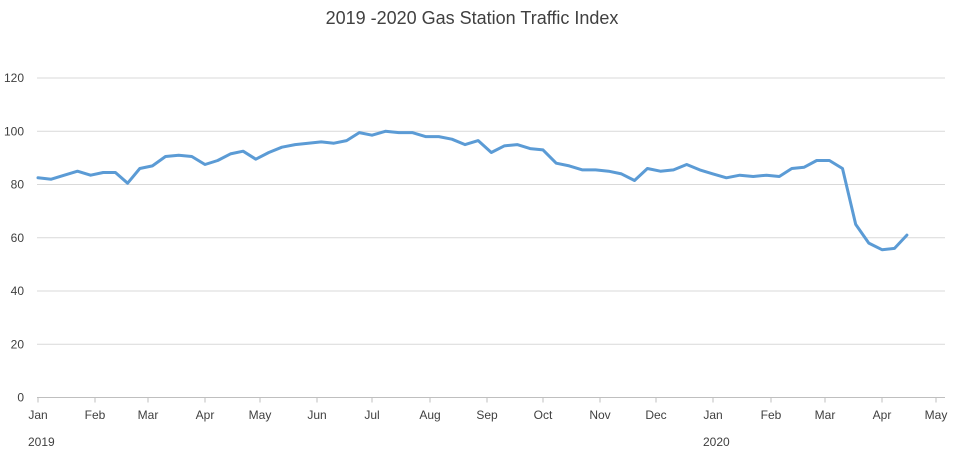  Describe the element at coordinates (429, 415) in the screenshot. I see `x-tick-label: Aug` at that location.